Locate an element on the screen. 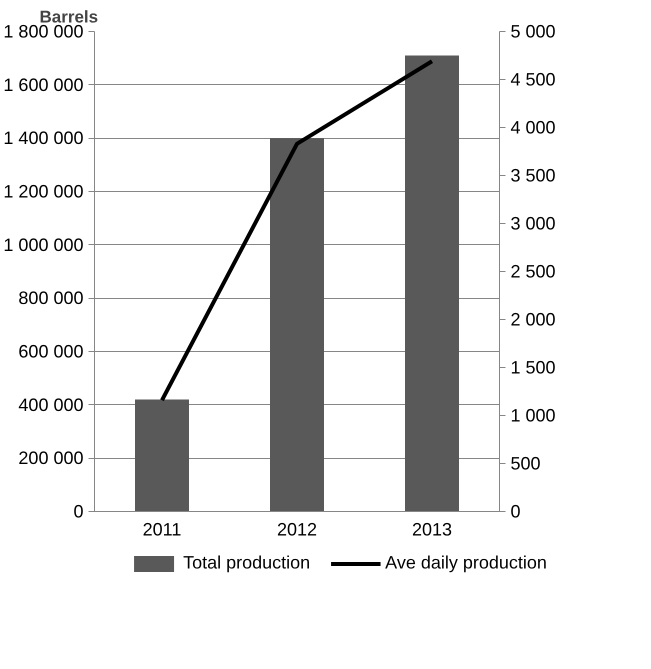 Image resolution: width=651 pixels, height=669 pixels. legend-label: Total production is located at coordinates (246, 563).